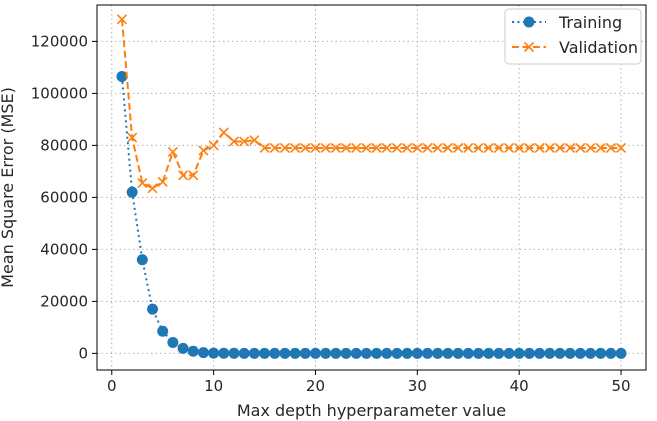 This screenshot has width=657, height=421. Describe the element at coordinates (59, 93) in the screenshot. I see `y-tick-label: 100000` at that location.